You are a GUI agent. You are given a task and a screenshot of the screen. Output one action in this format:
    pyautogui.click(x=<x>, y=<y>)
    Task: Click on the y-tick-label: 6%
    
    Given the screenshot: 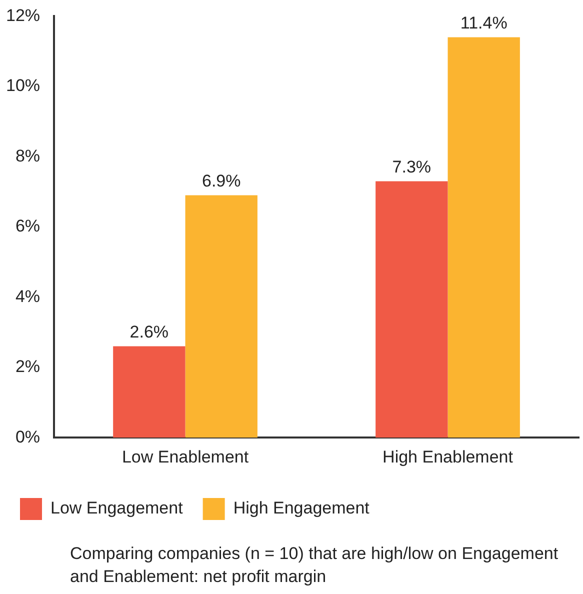 What is the action you would take?
    pyautogui.click(x=27, y=226)
    